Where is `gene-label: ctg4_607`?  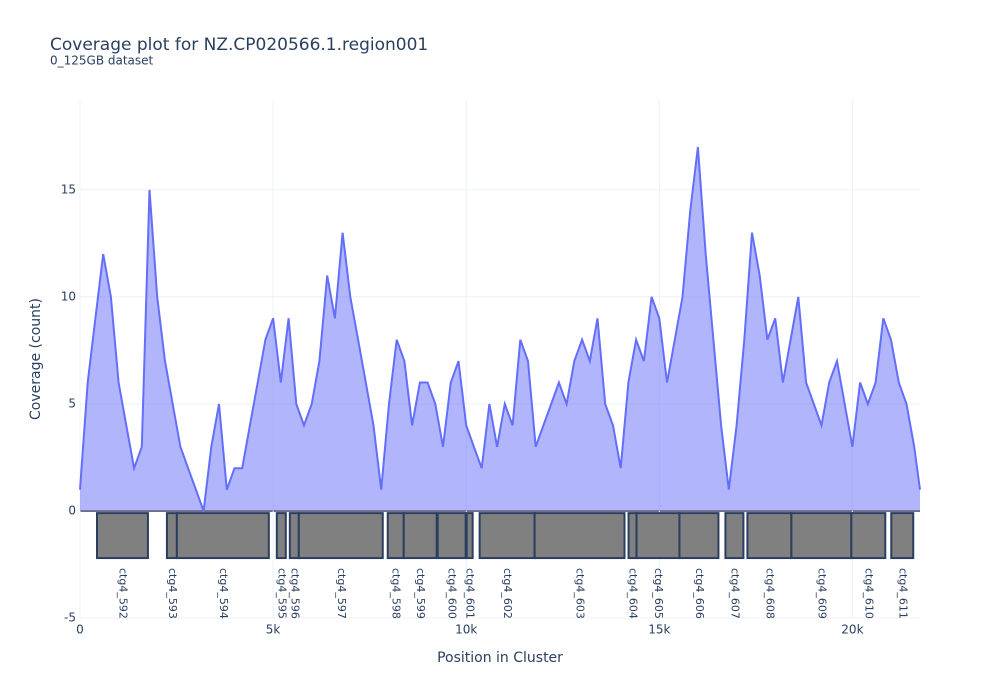 gene-label: ctg4_607 is located at coordinates (734, 593).